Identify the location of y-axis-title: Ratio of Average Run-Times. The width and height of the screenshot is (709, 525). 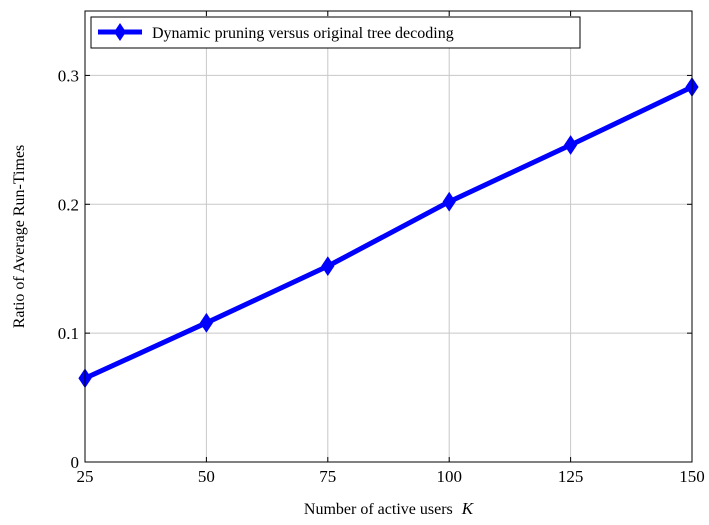
(19, 237).